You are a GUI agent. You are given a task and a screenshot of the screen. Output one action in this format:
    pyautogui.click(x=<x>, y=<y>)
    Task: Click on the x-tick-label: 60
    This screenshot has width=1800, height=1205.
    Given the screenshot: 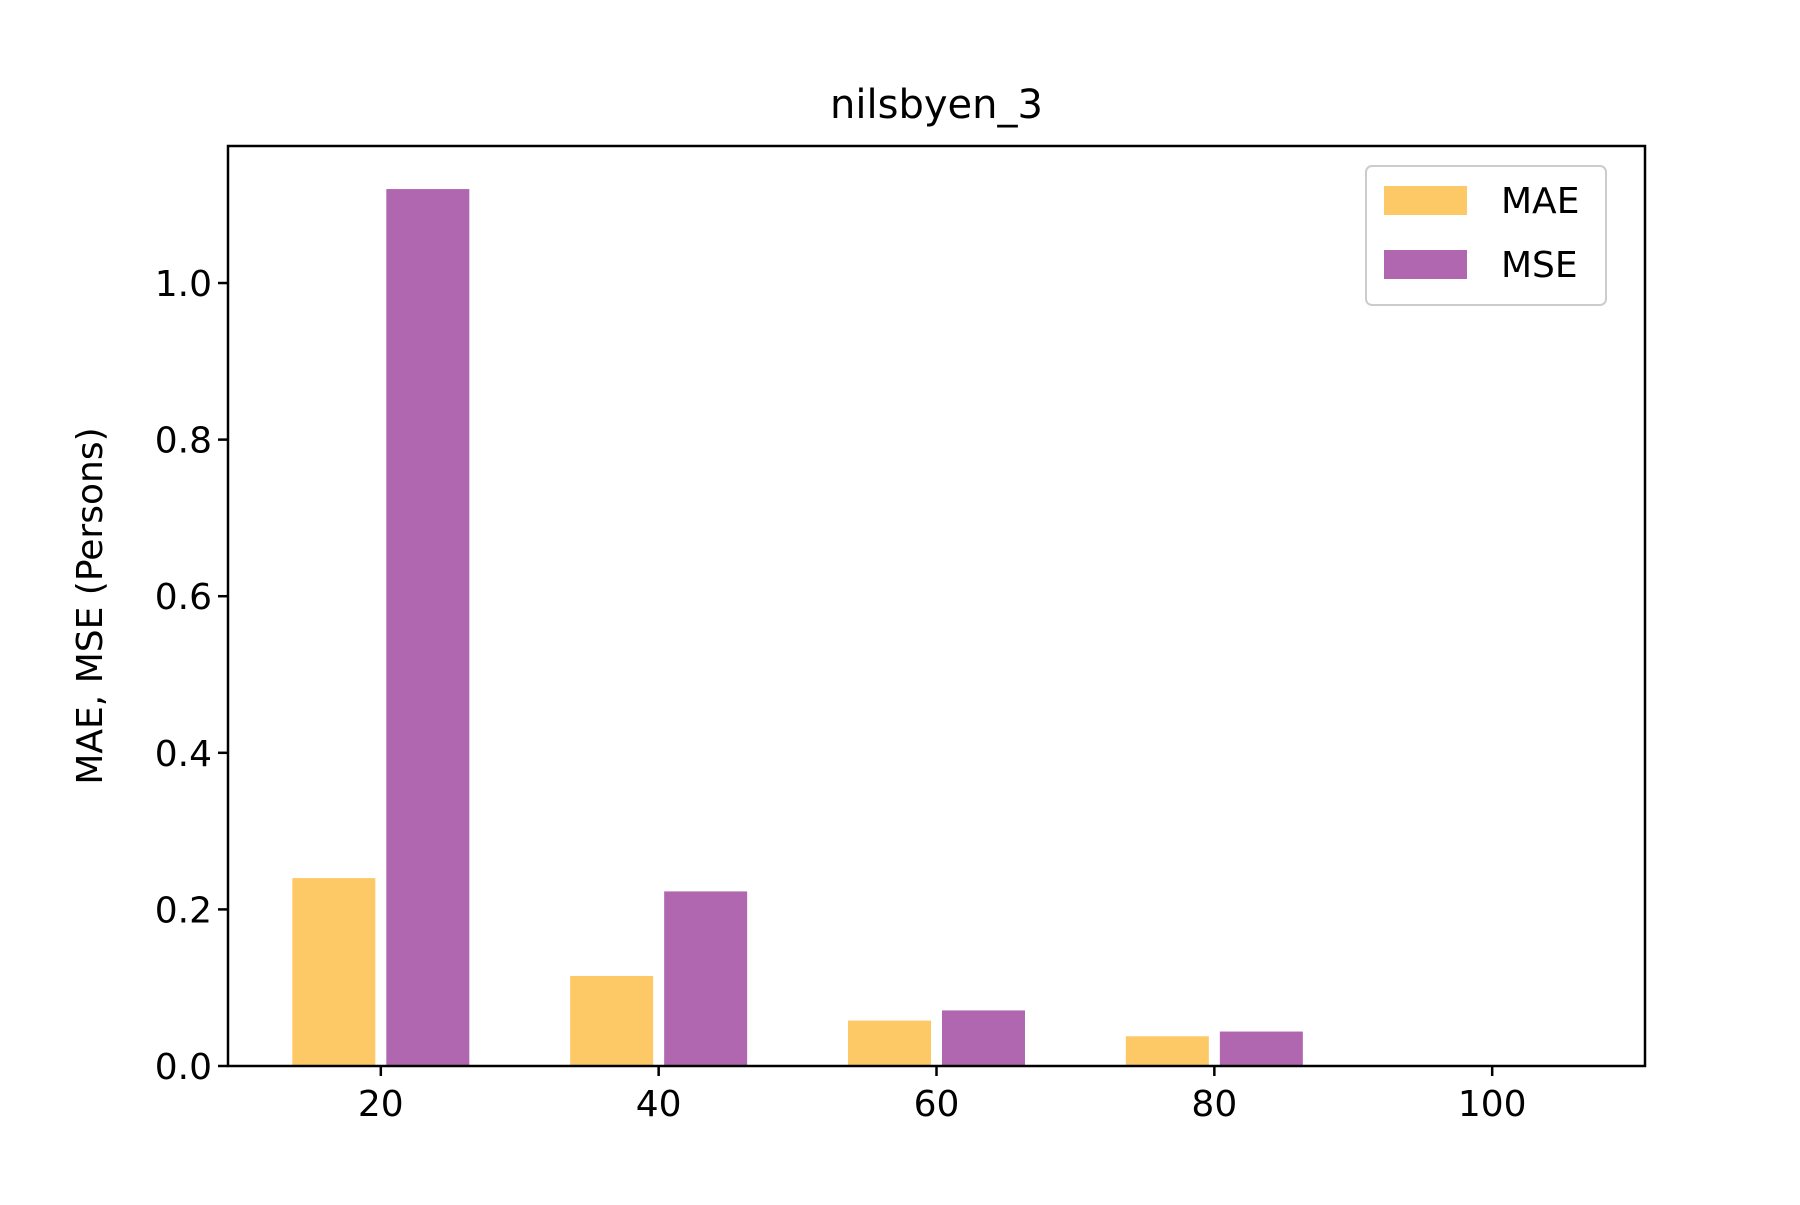 What is the action you would take?
    pyautogui.click(x=937, y=1104)
    